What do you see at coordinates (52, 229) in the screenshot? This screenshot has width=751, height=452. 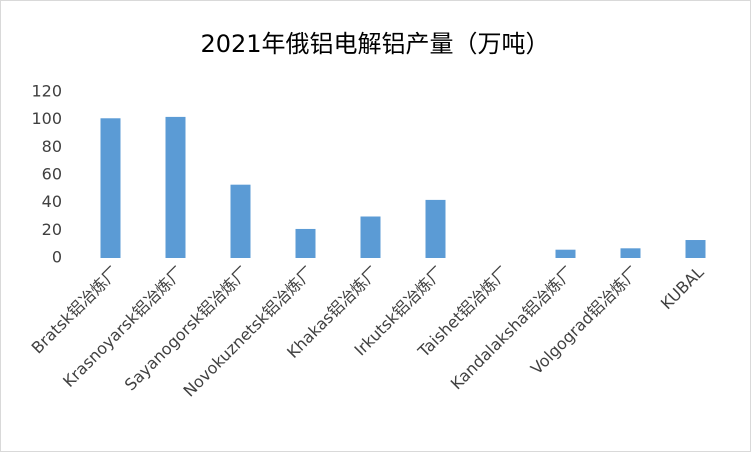 I see `y-tick-label: 20` at bounding box center [52, 229].